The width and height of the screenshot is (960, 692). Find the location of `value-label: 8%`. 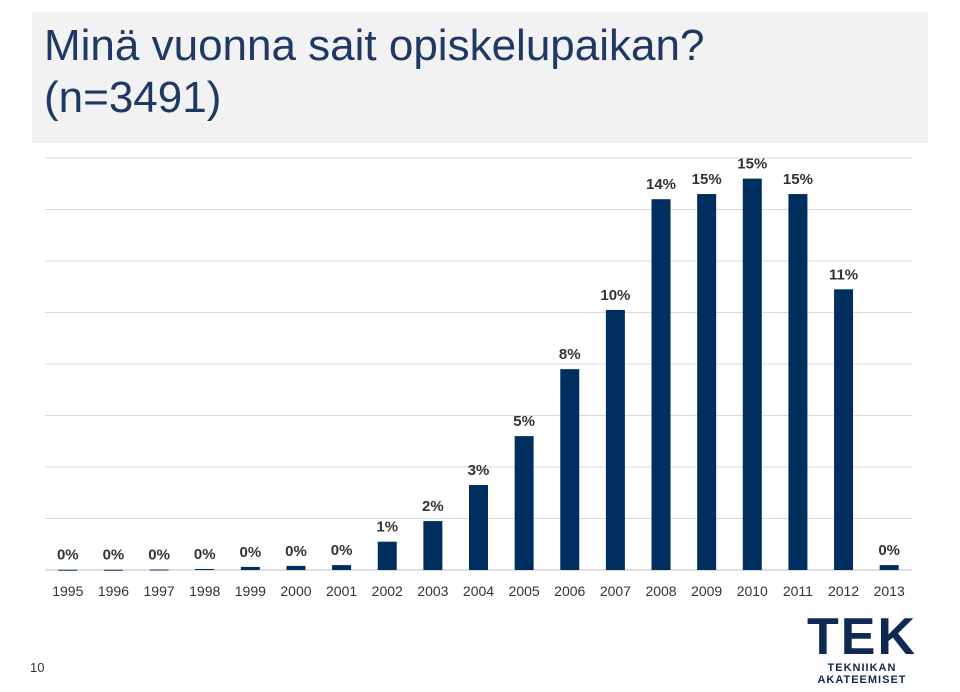

value-label: 8% is located at coordinates (570, 354).